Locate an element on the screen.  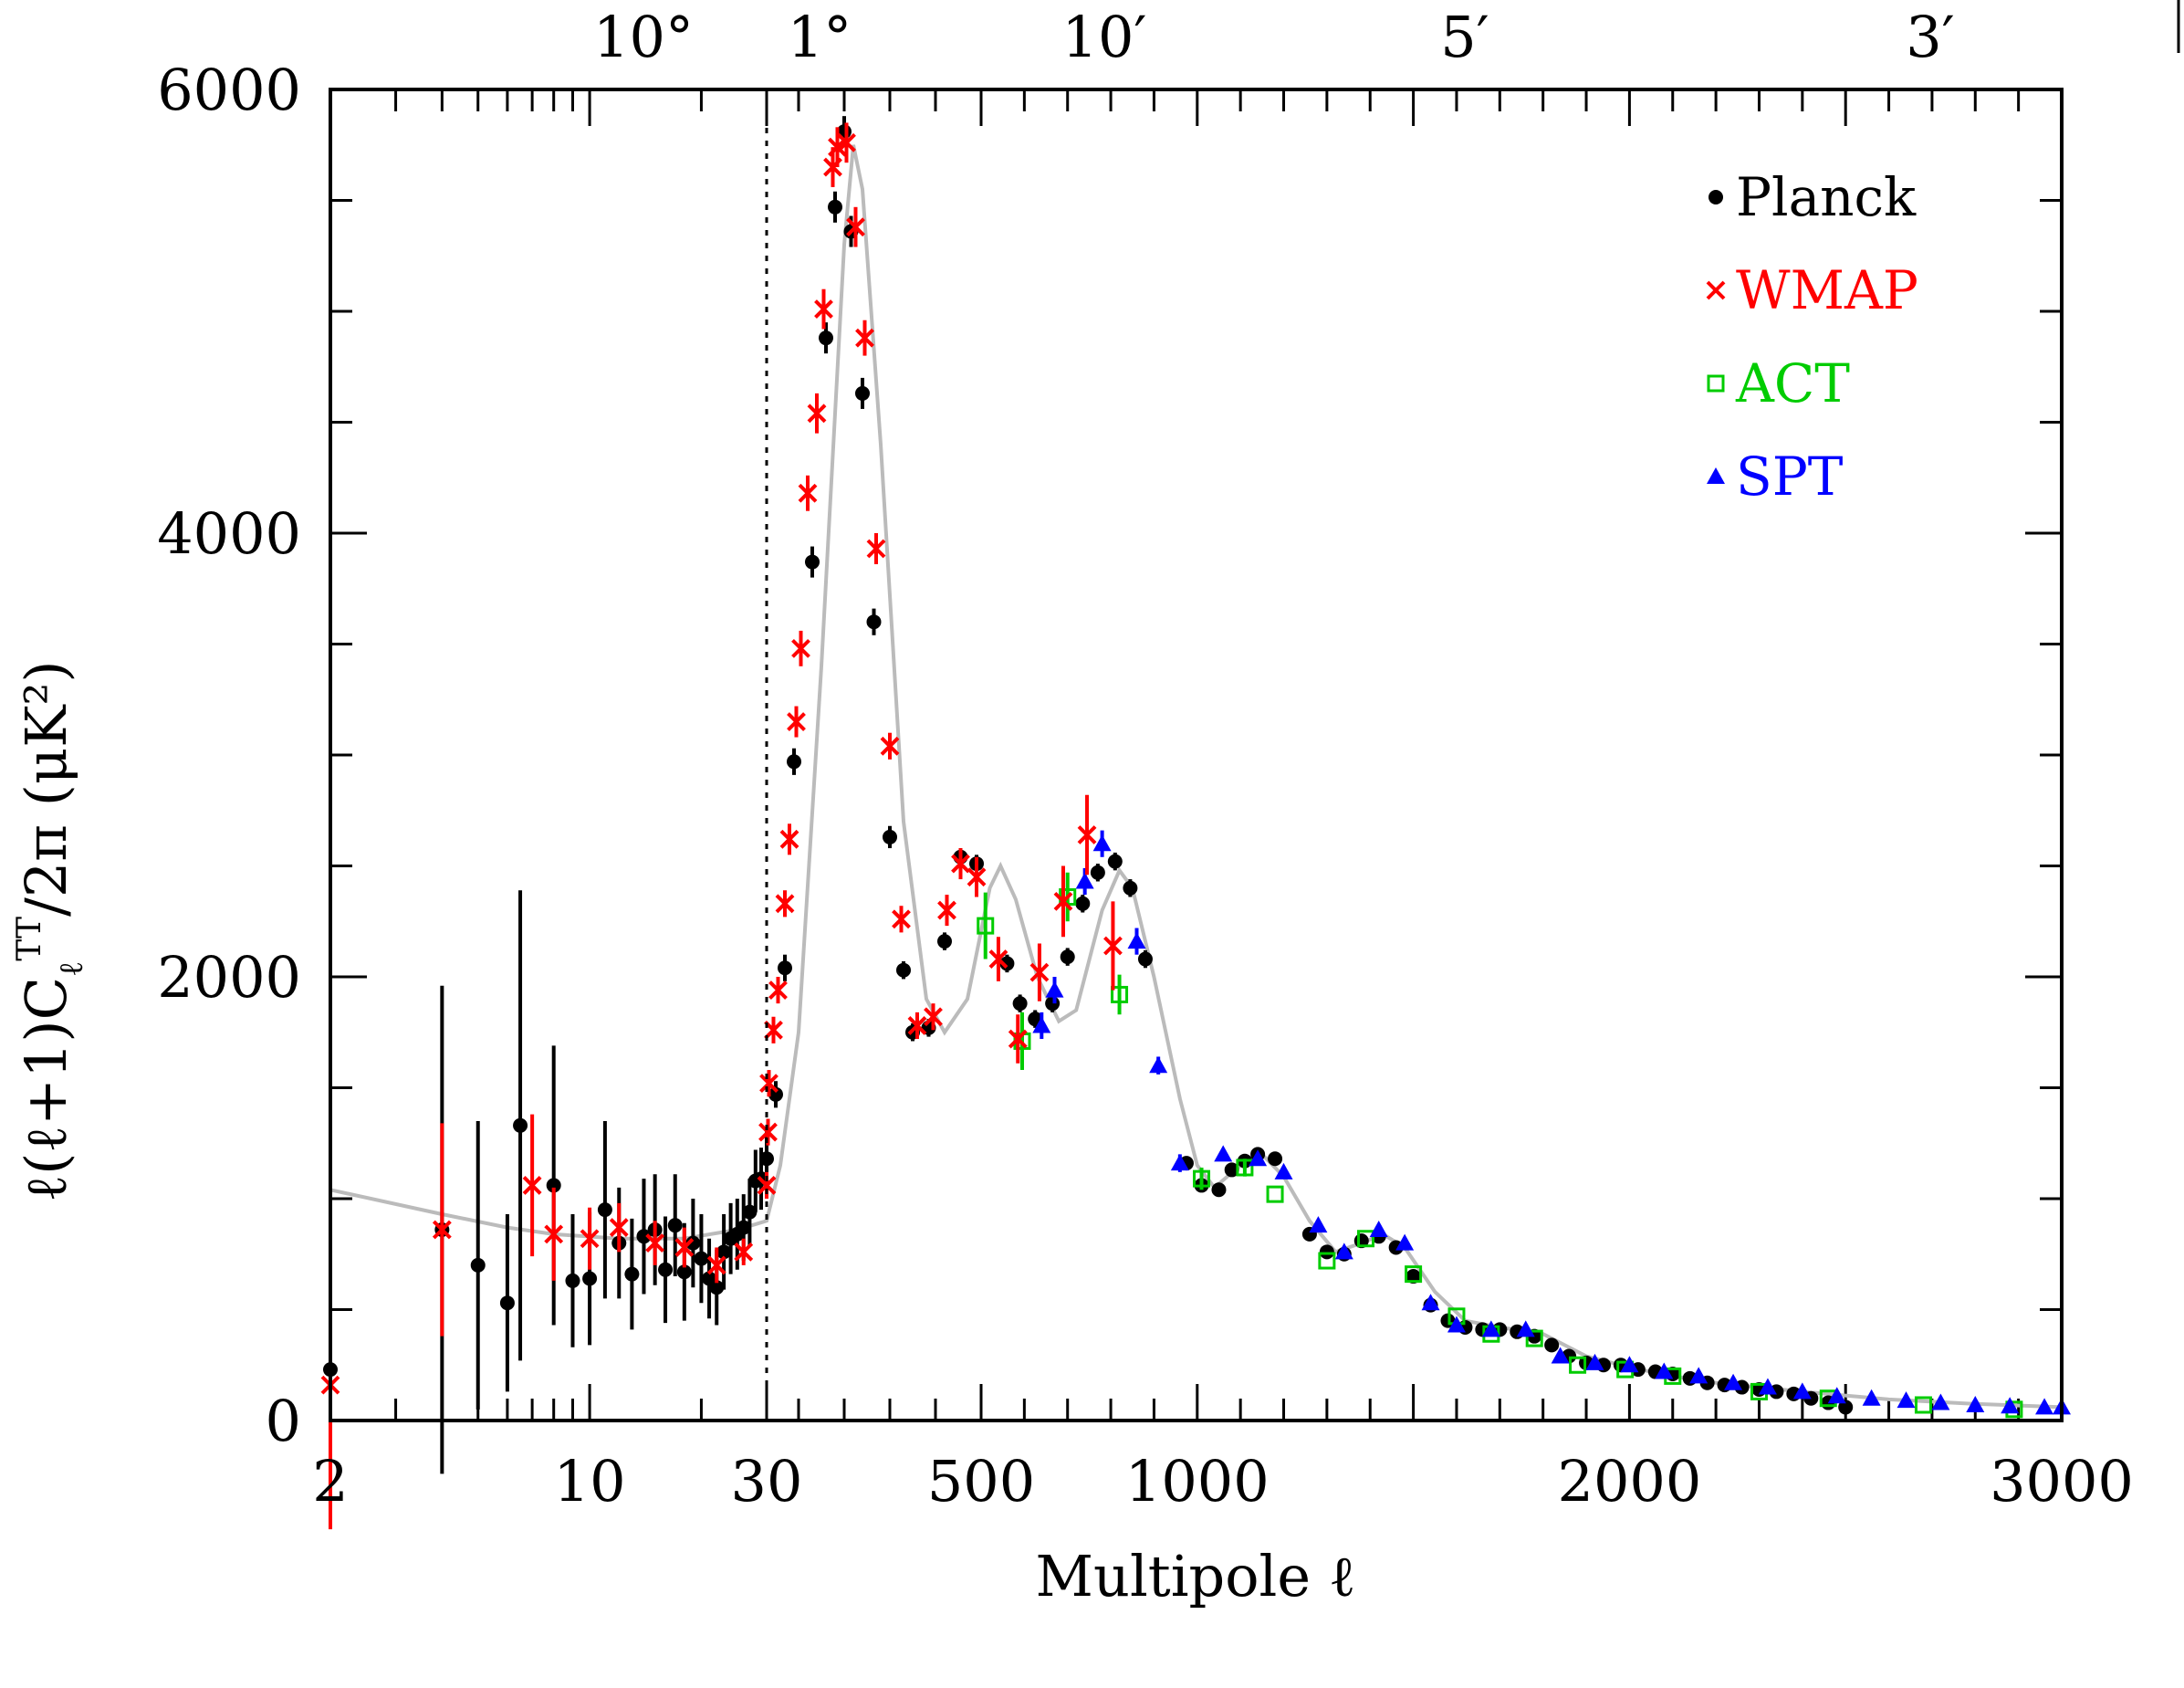
x-tick-label: 30 is located at coordinates (767, 1482).